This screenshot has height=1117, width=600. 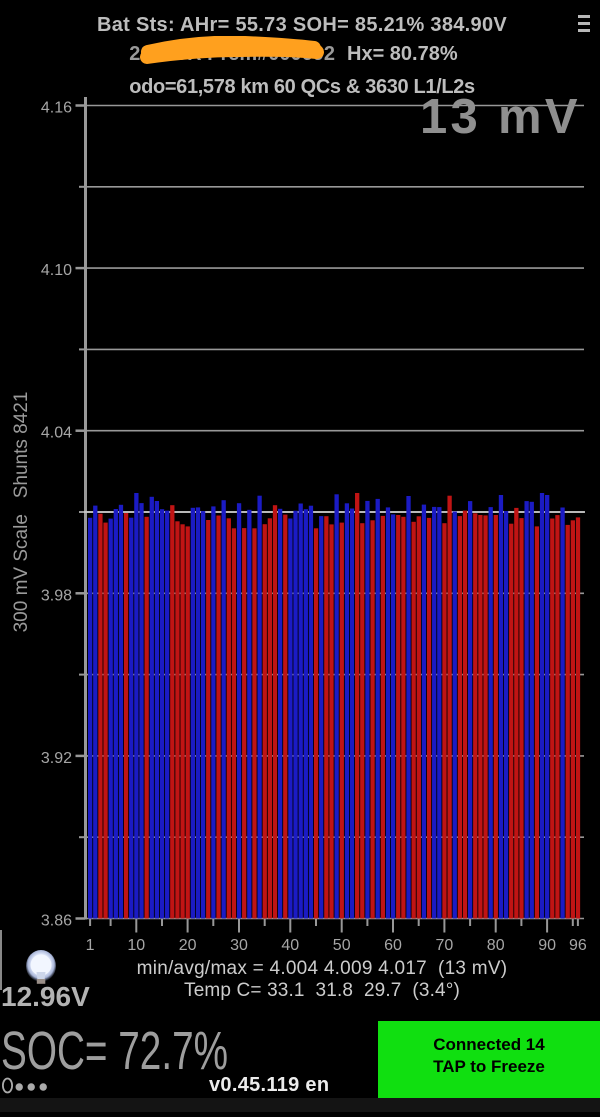 I want to click on svg-text: 60, so click(x=393, y=945).